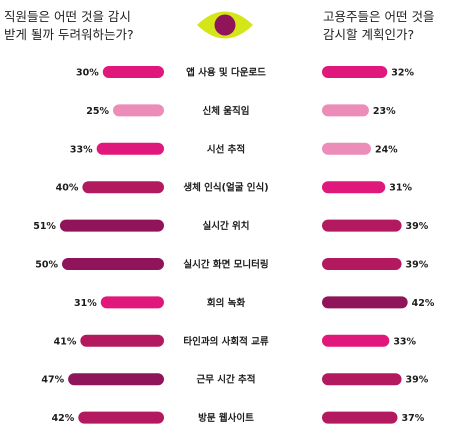 The image size is (450, 435). Describe the element at coordinates (226, 149) in the screenshot. I see `category-label: 시선 추적` at that location.